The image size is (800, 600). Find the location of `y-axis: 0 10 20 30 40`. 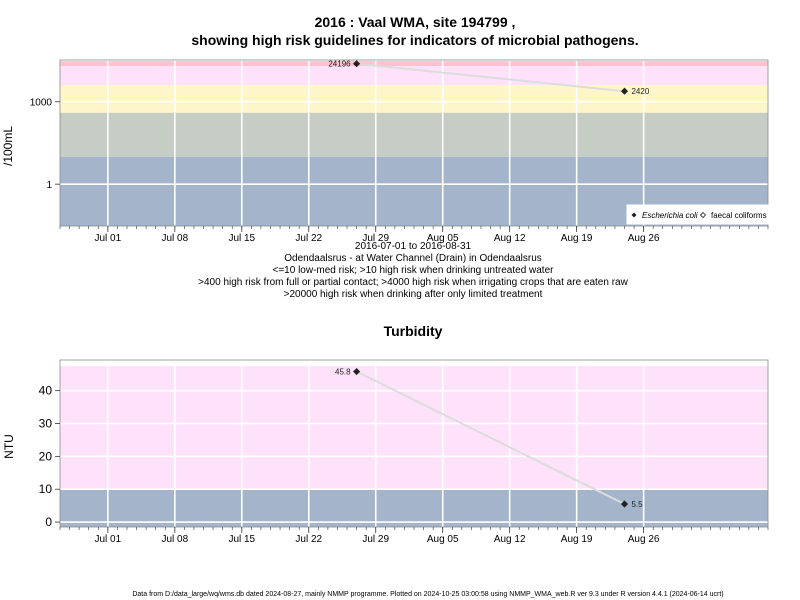

y-axis: 0 10 20 30 40 is located at coordinates (49, 456).